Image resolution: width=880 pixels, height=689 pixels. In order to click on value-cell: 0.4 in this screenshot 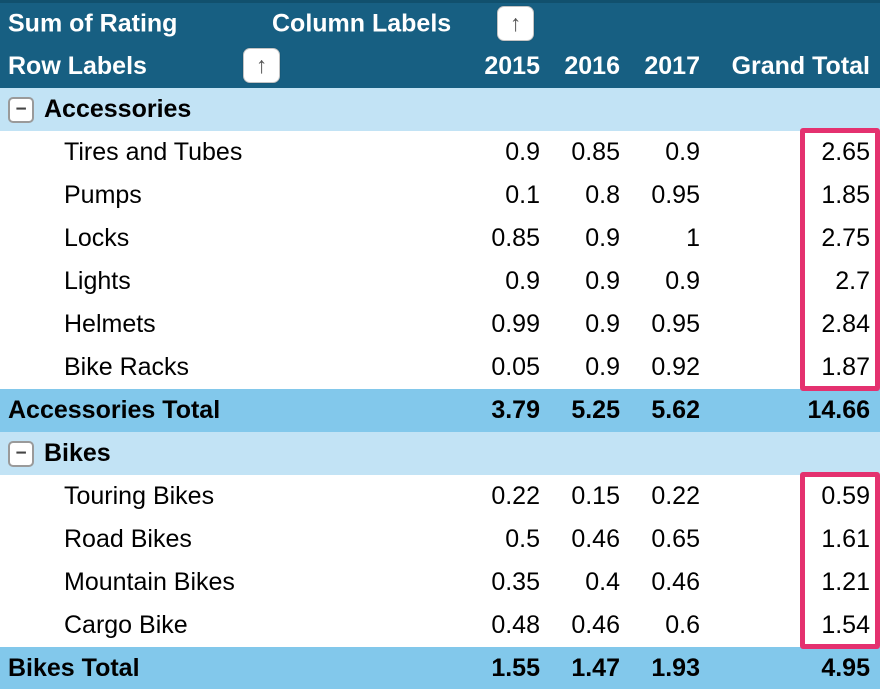, I will do `click(602, 582)`.